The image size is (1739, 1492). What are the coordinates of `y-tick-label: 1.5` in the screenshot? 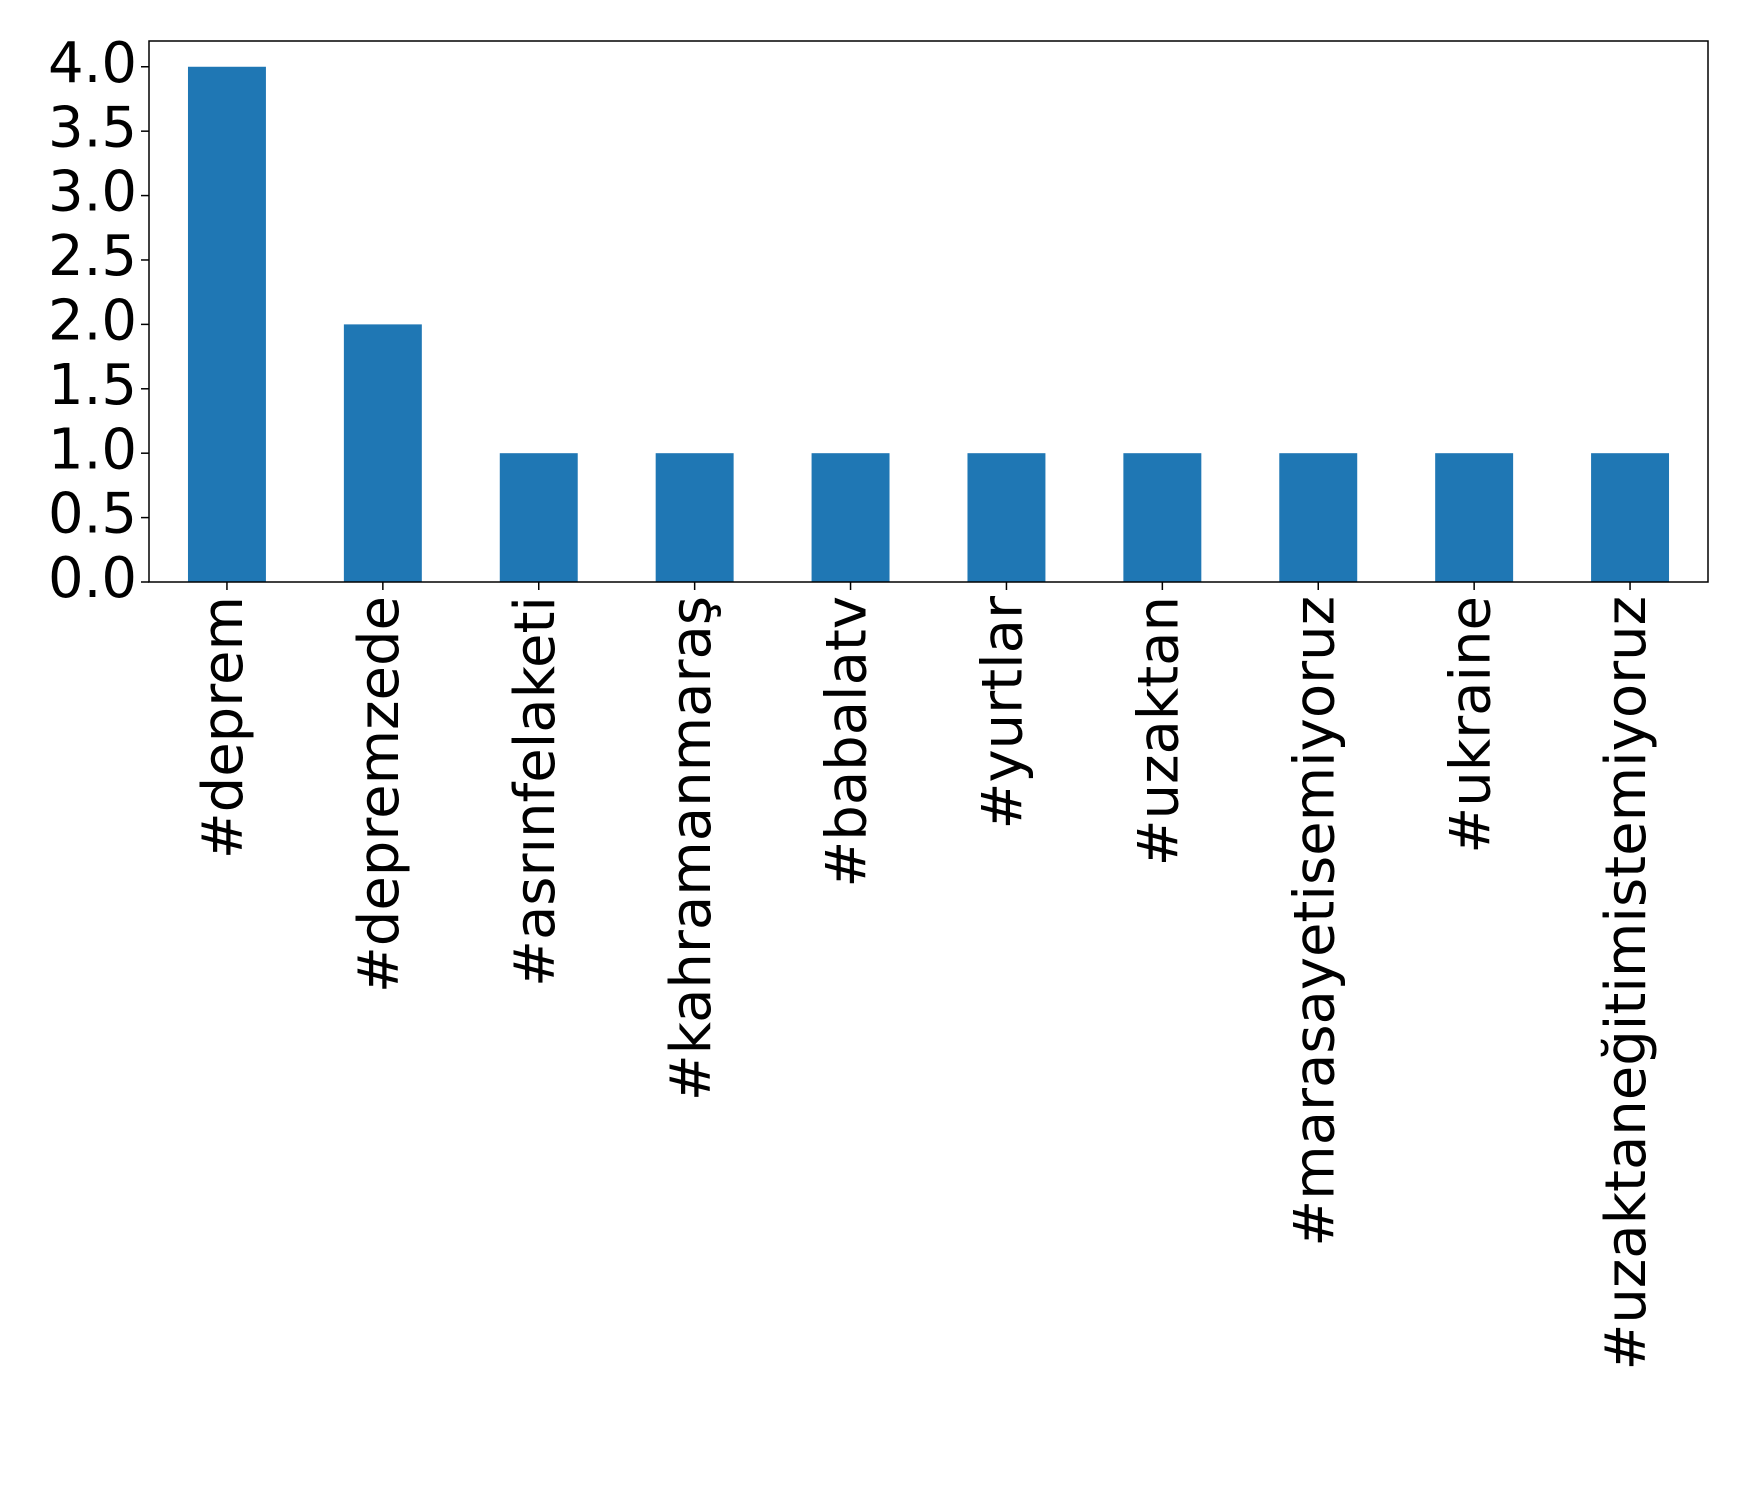 It's located at (92, 385).